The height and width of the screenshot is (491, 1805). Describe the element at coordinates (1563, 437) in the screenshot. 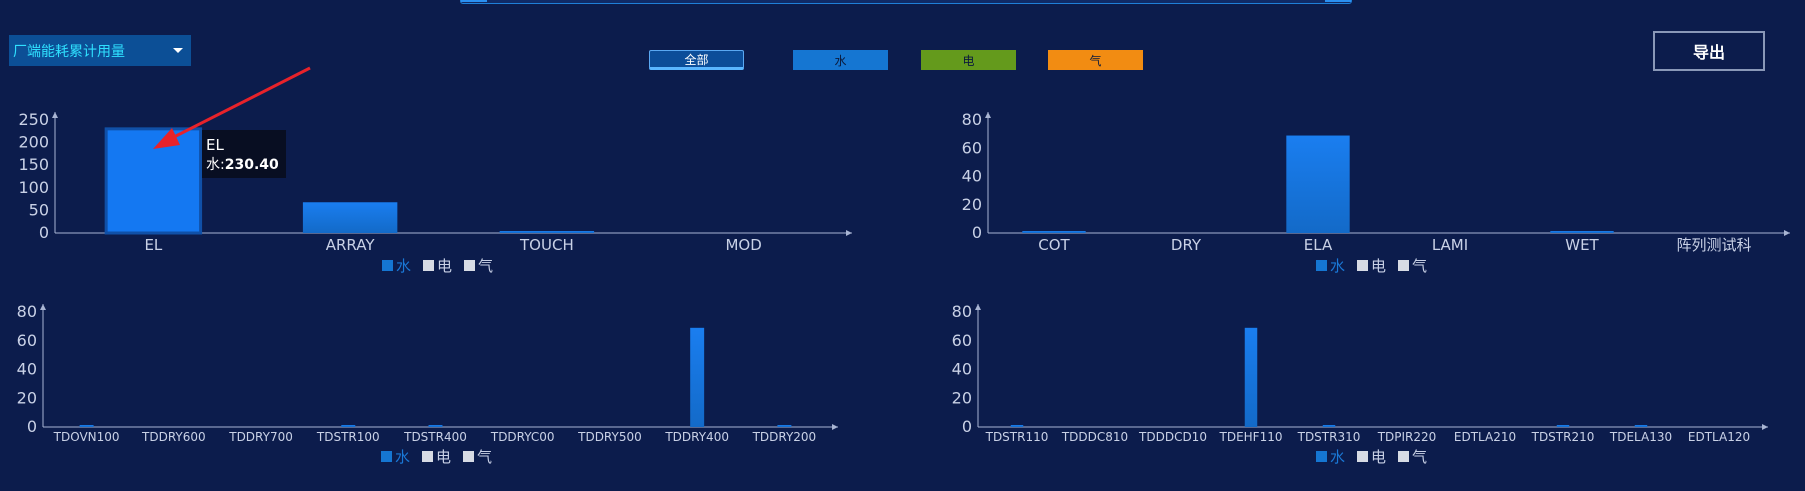

I see `x-tick-label: TDSTR210` at that location.